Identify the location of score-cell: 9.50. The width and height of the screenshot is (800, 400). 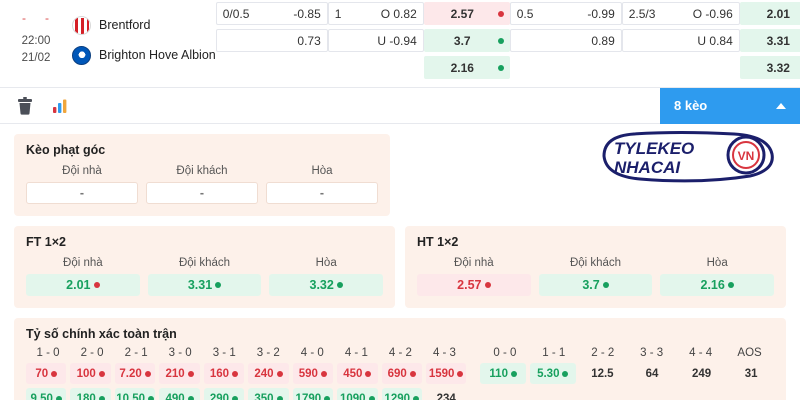
(46, 394).